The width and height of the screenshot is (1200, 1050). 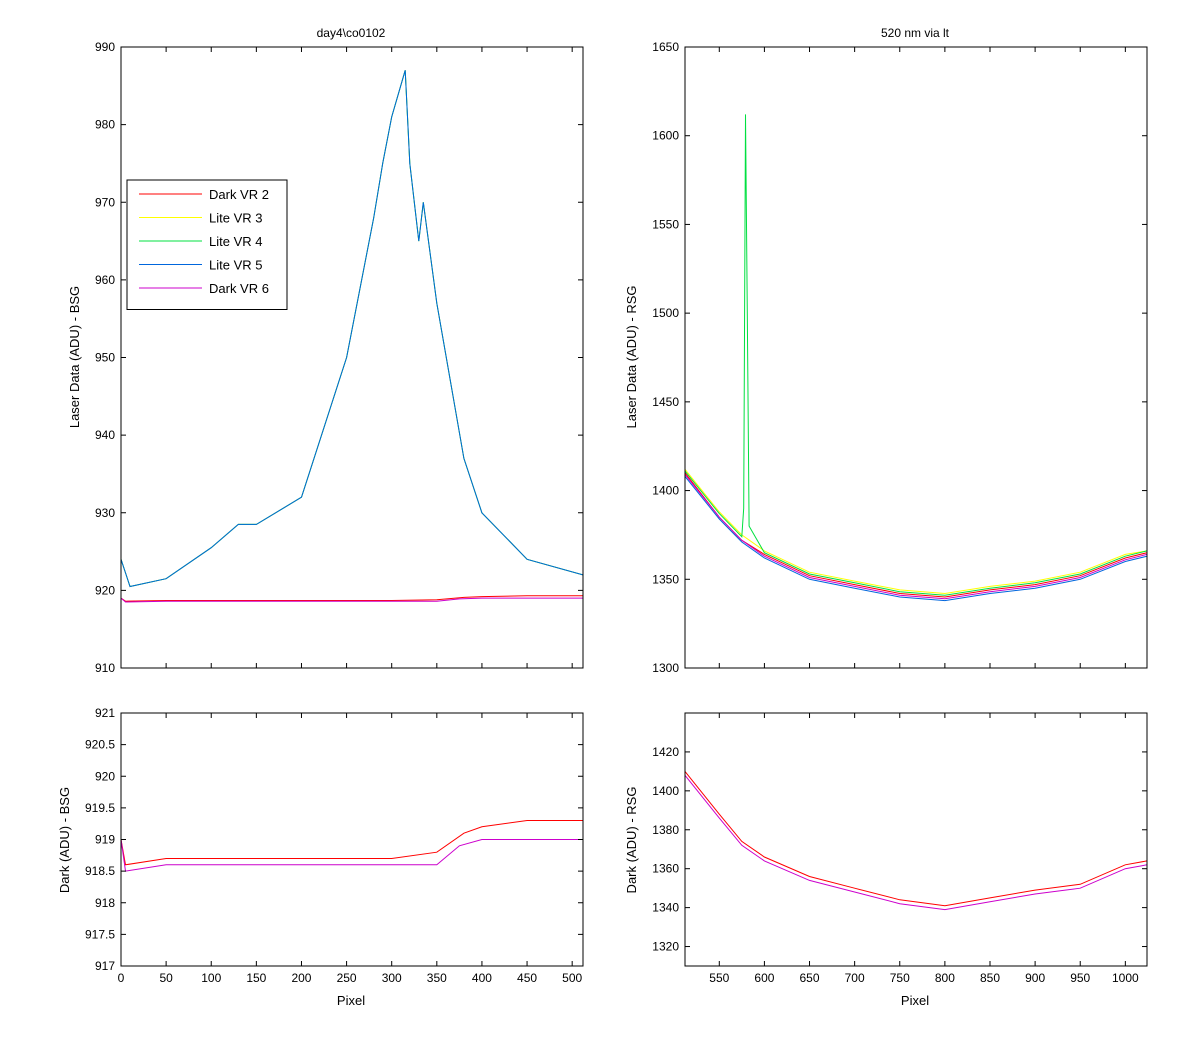 I want to click on x-tick-label: 100, so click(x=211, y=978).